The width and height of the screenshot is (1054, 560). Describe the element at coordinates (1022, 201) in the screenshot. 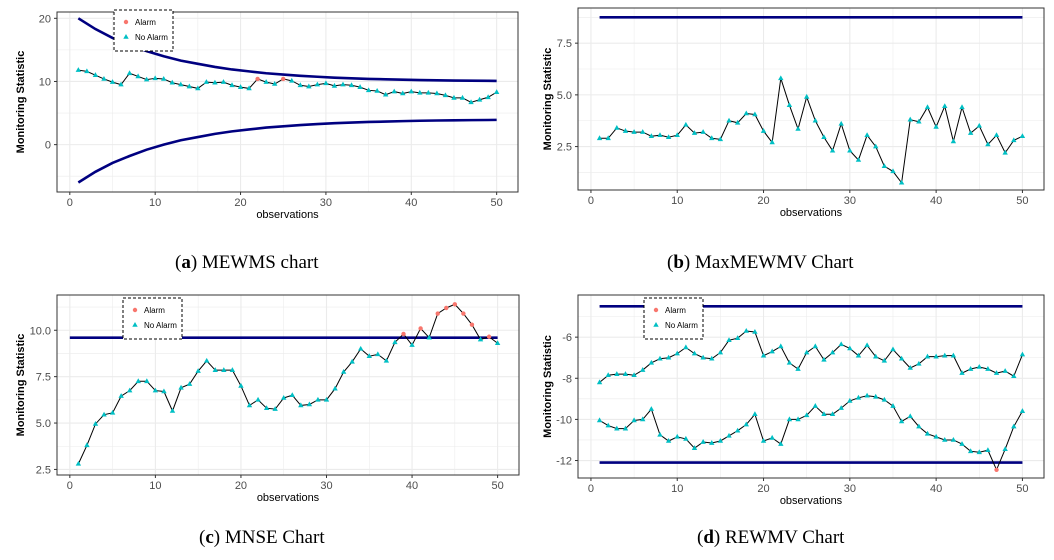

I see `x-tick-label: 50` at that location.